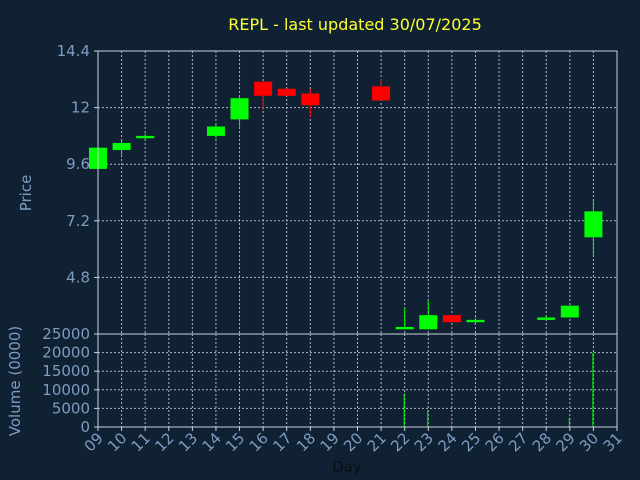 Image resolution: width=640 pixels, height=480 pixels. Describe the element at coordinates (589, 442) in the screenshot. I see `x-tick-label: 30` at that location.